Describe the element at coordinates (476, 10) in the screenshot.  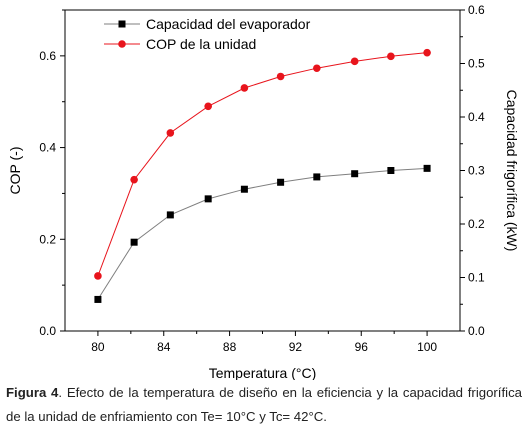
I see `y2-tick-label: 0.6` at that location.